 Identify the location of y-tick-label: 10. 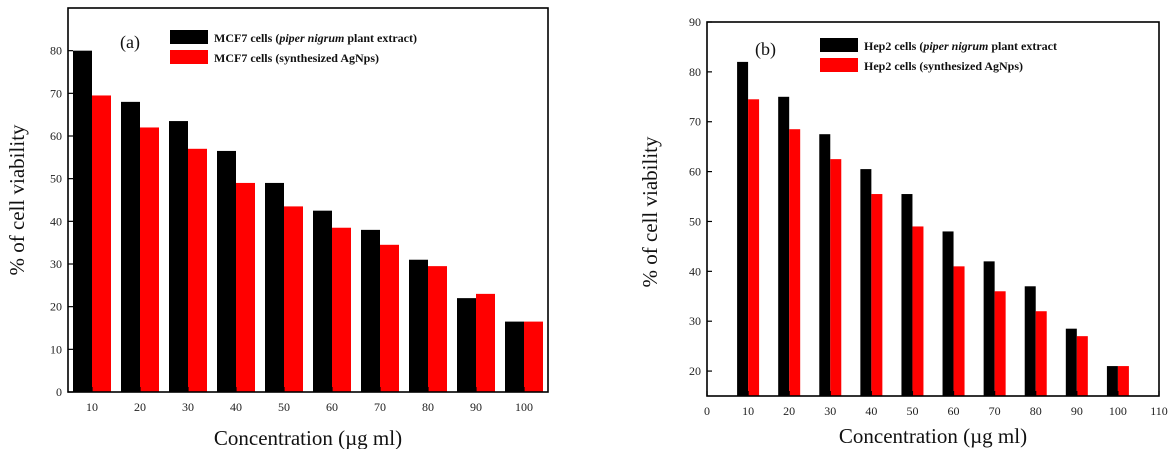
(56, 349).